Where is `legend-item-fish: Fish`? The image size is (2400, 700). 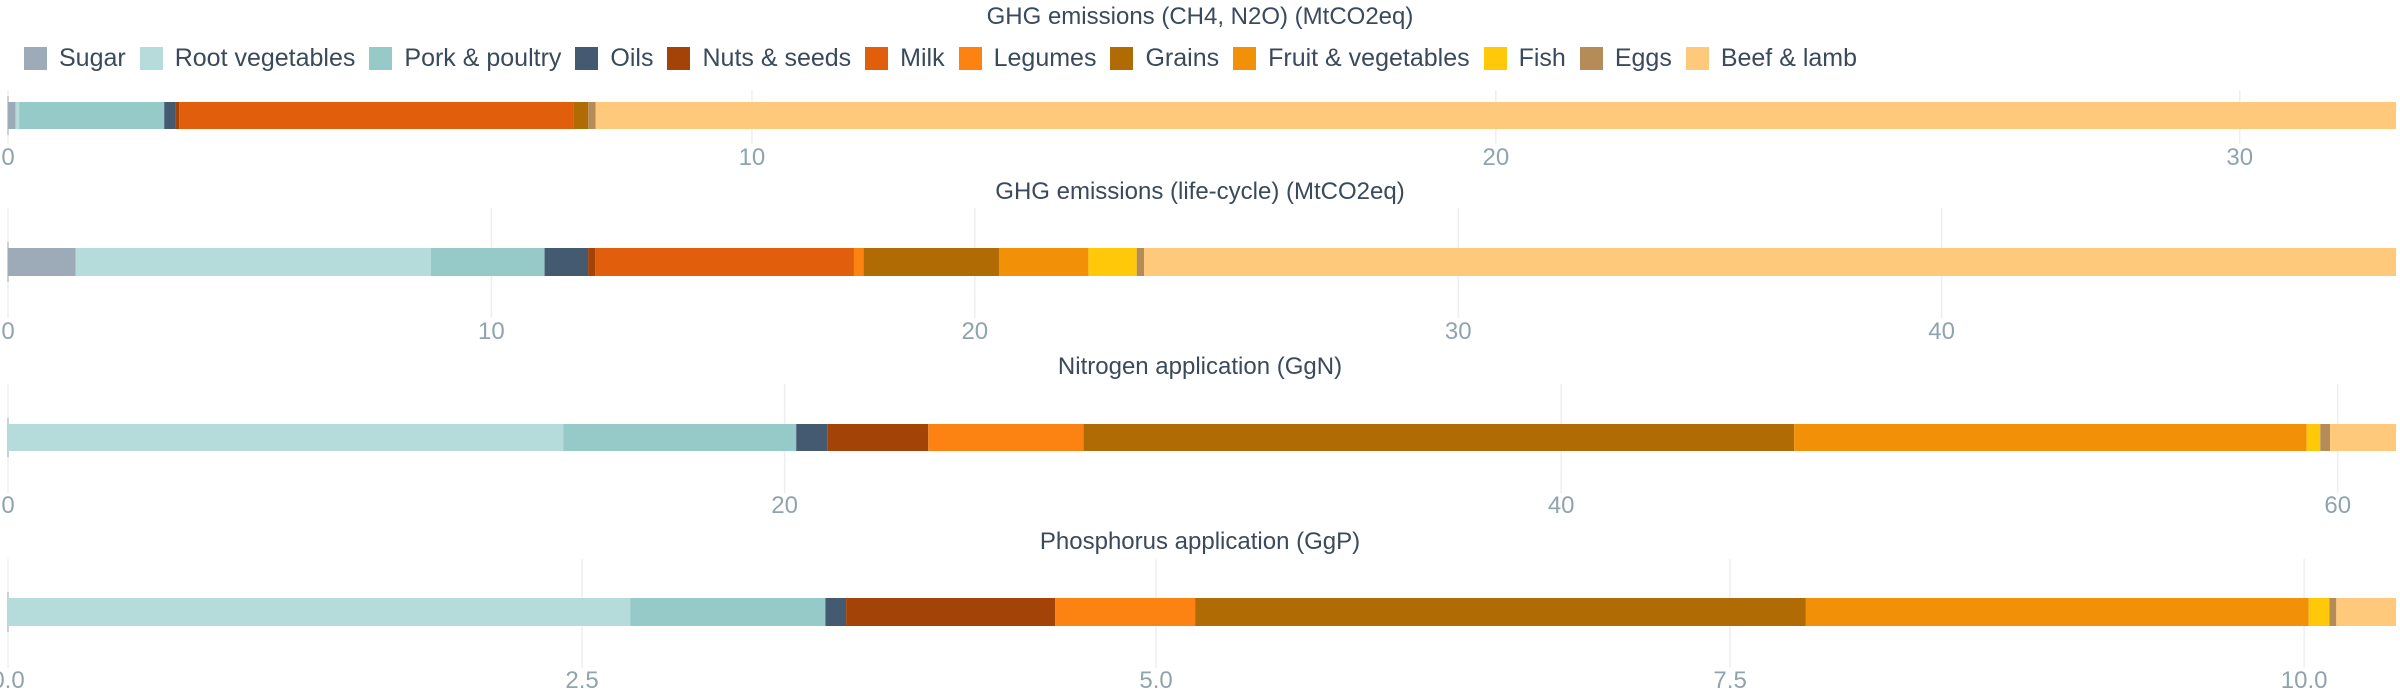
legend-item-fish: Fish is located at coordinates (1524, 58).